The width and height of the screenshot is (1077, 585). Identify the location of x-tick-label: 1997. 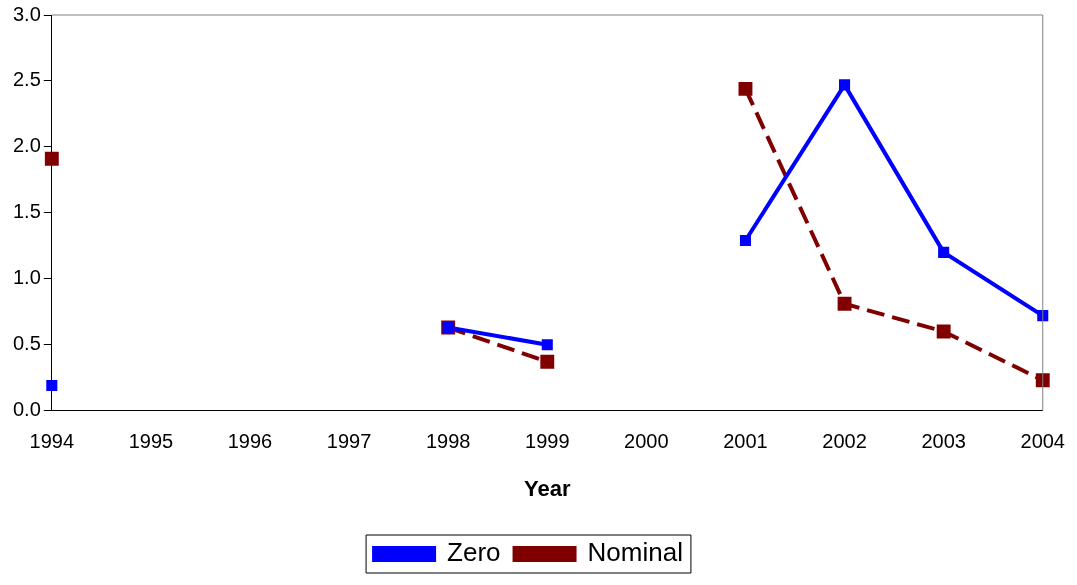
(349, 441).